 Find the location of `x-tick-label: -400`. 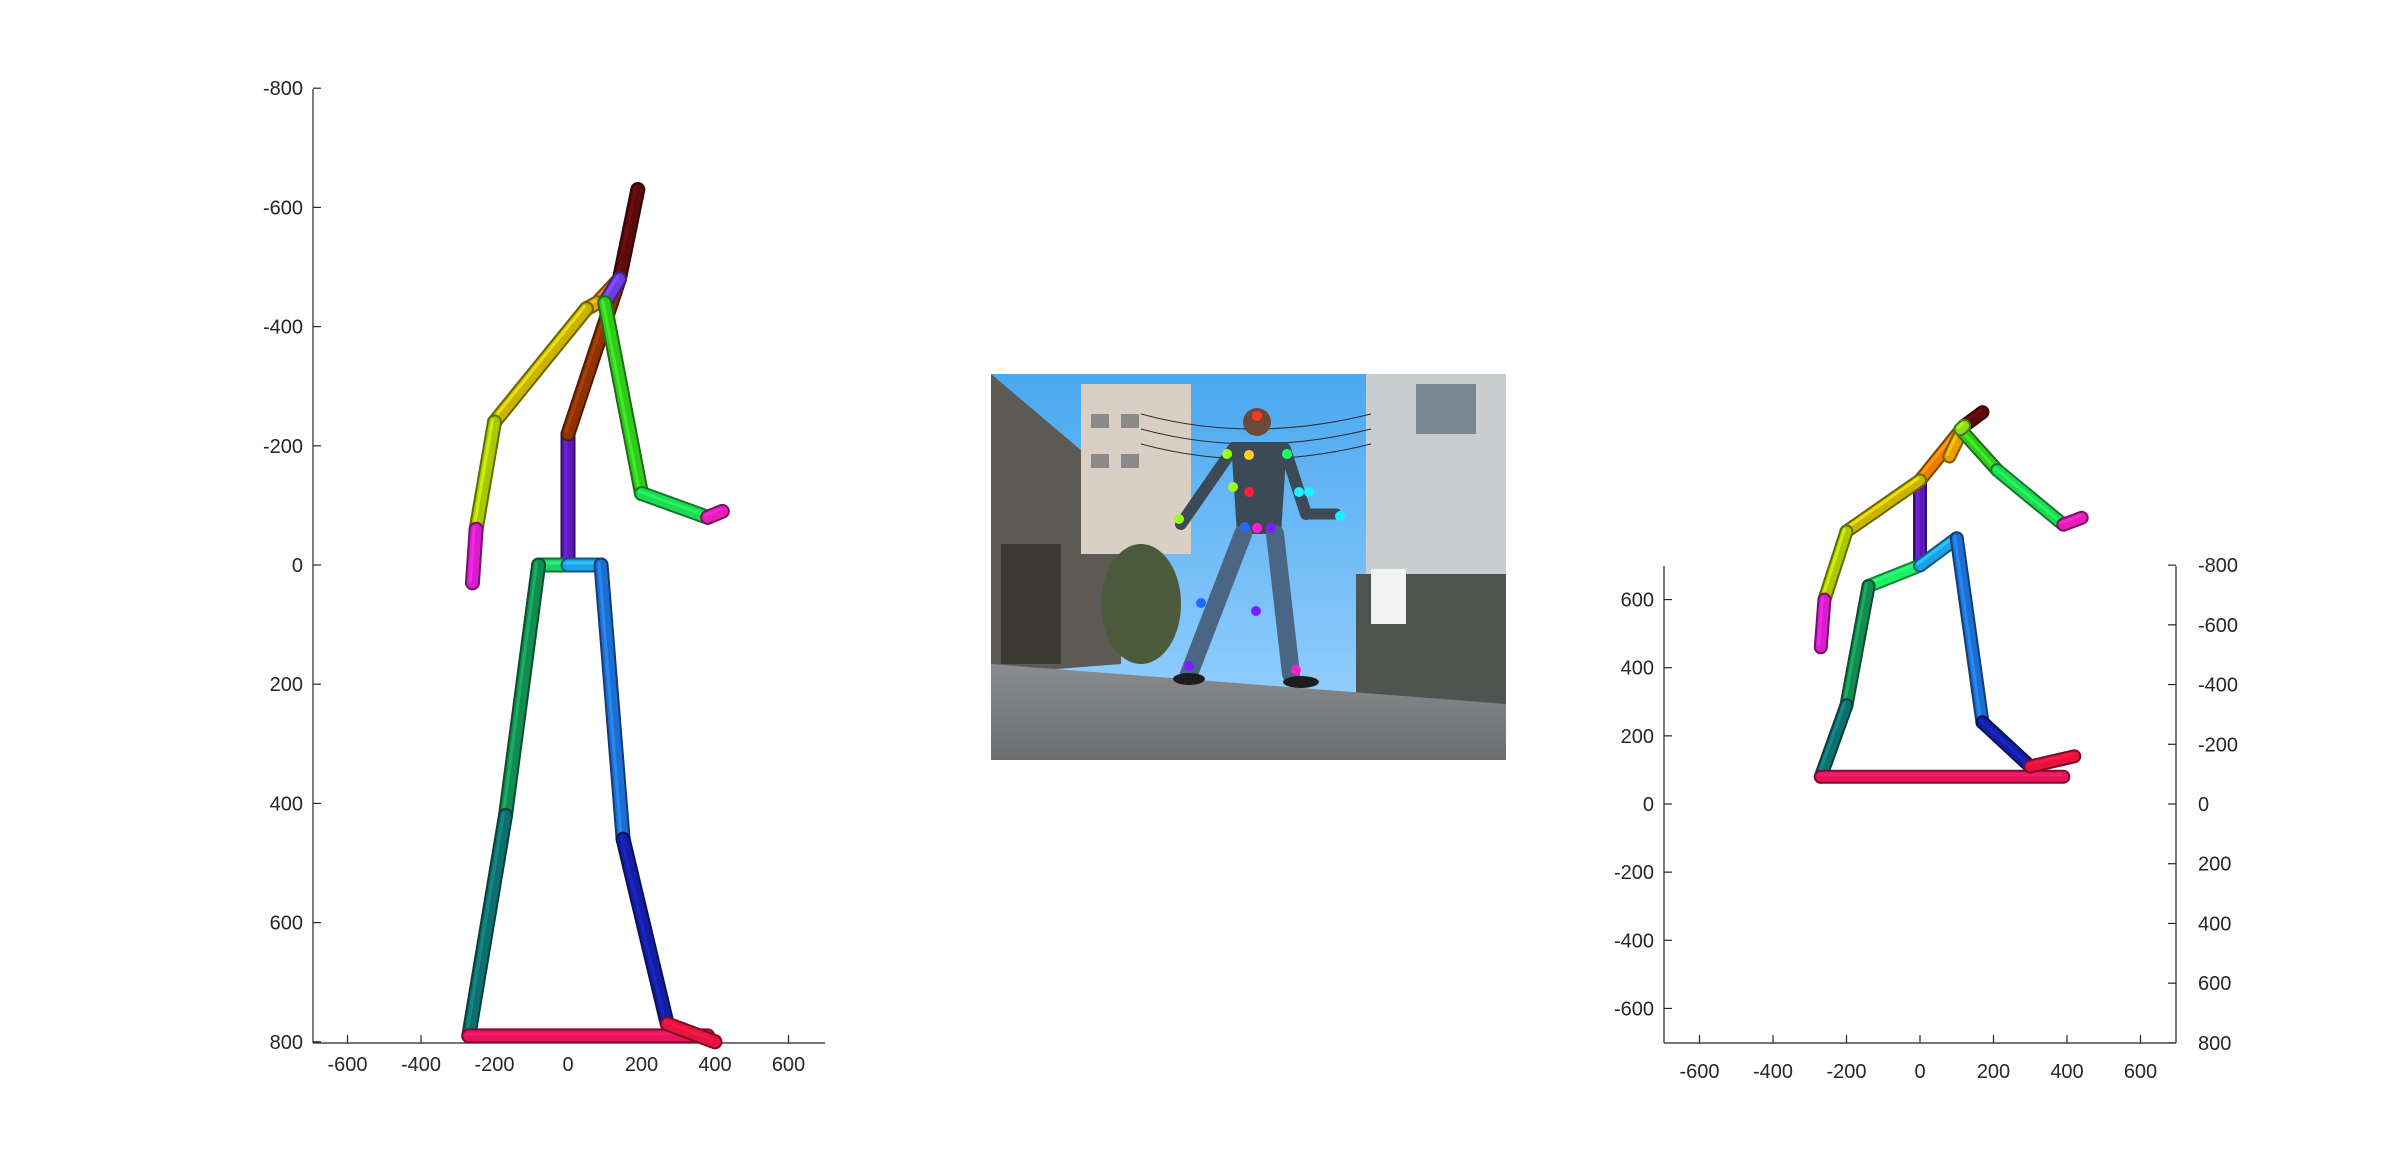

x-tick-label: -400 is located at coordinates (421, 1065).